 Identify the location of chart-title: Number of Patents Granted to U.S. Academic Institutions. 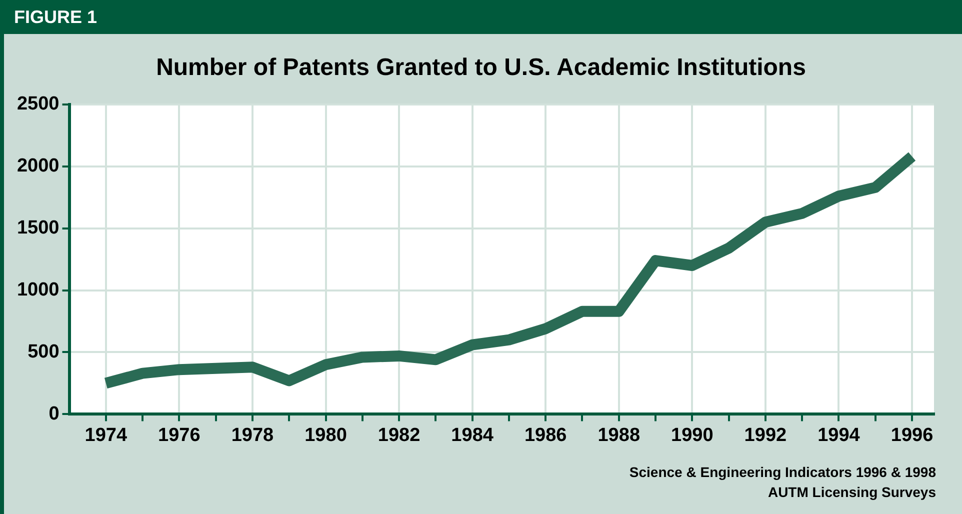
(481, 68).